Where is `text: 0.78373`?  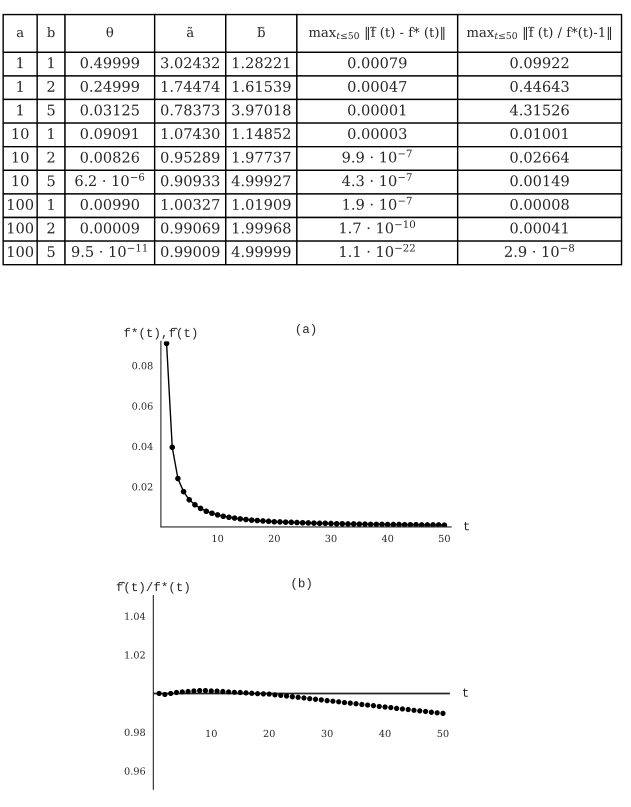
text: 0.78373 is located at coordinates (190, 110).